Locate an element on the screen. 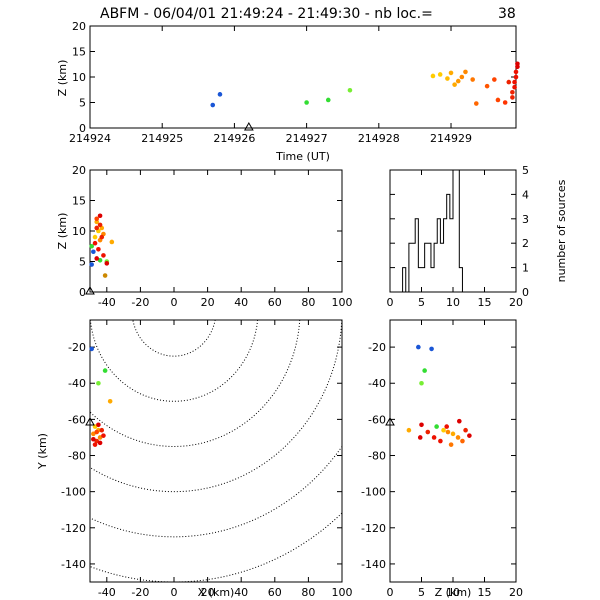  z-y-x-tick-label: 20 is located at coordinates (516, 592).